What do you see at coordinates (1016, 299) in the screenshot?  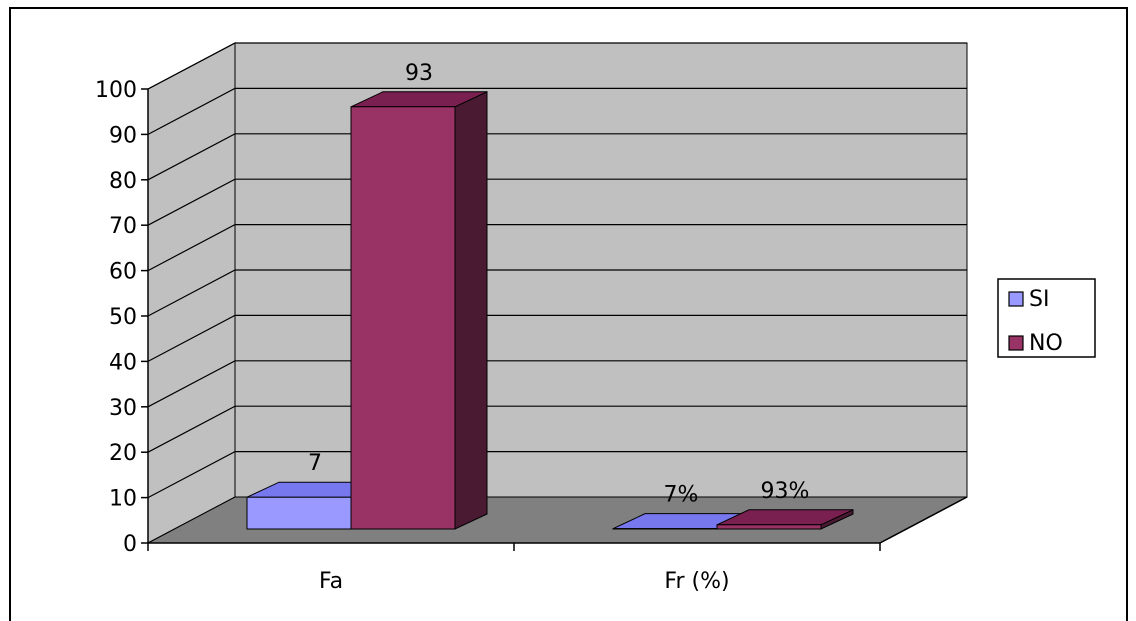 I see `legend-swatch-si` at bounding box center [1016, 299].